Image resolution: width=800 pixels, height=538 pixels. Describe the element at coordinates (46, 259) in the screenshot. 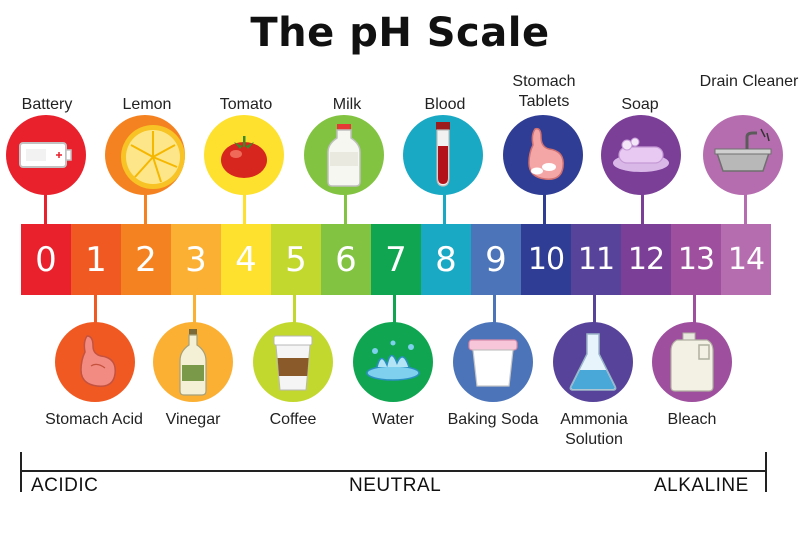

I see `ph-cell-0: 0` at that location.